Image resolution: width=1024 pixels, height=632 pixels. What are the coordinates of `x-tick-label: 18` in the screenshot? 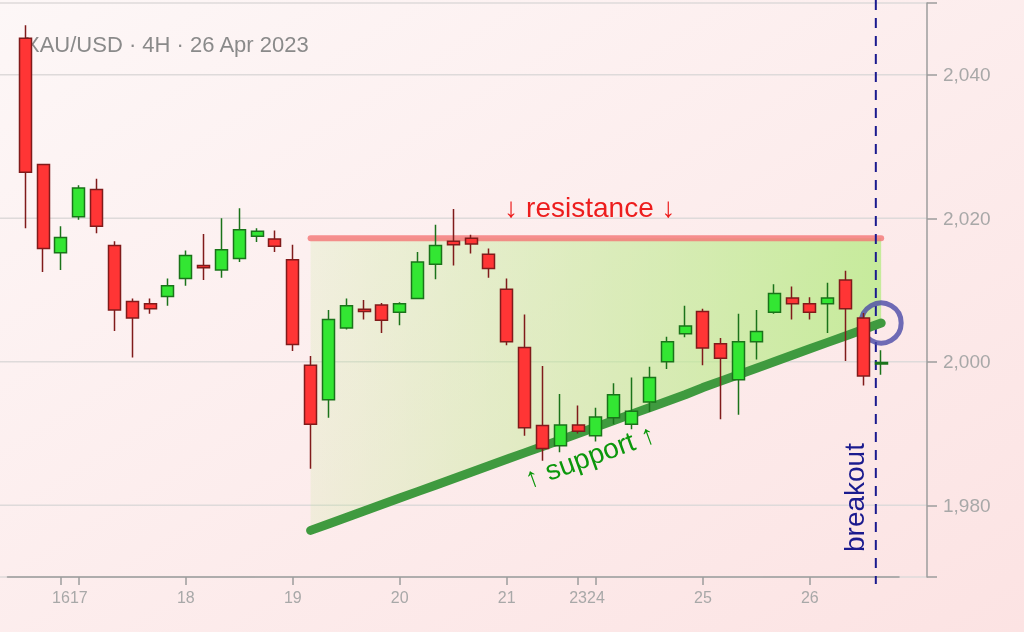 It's located at (185, 597).